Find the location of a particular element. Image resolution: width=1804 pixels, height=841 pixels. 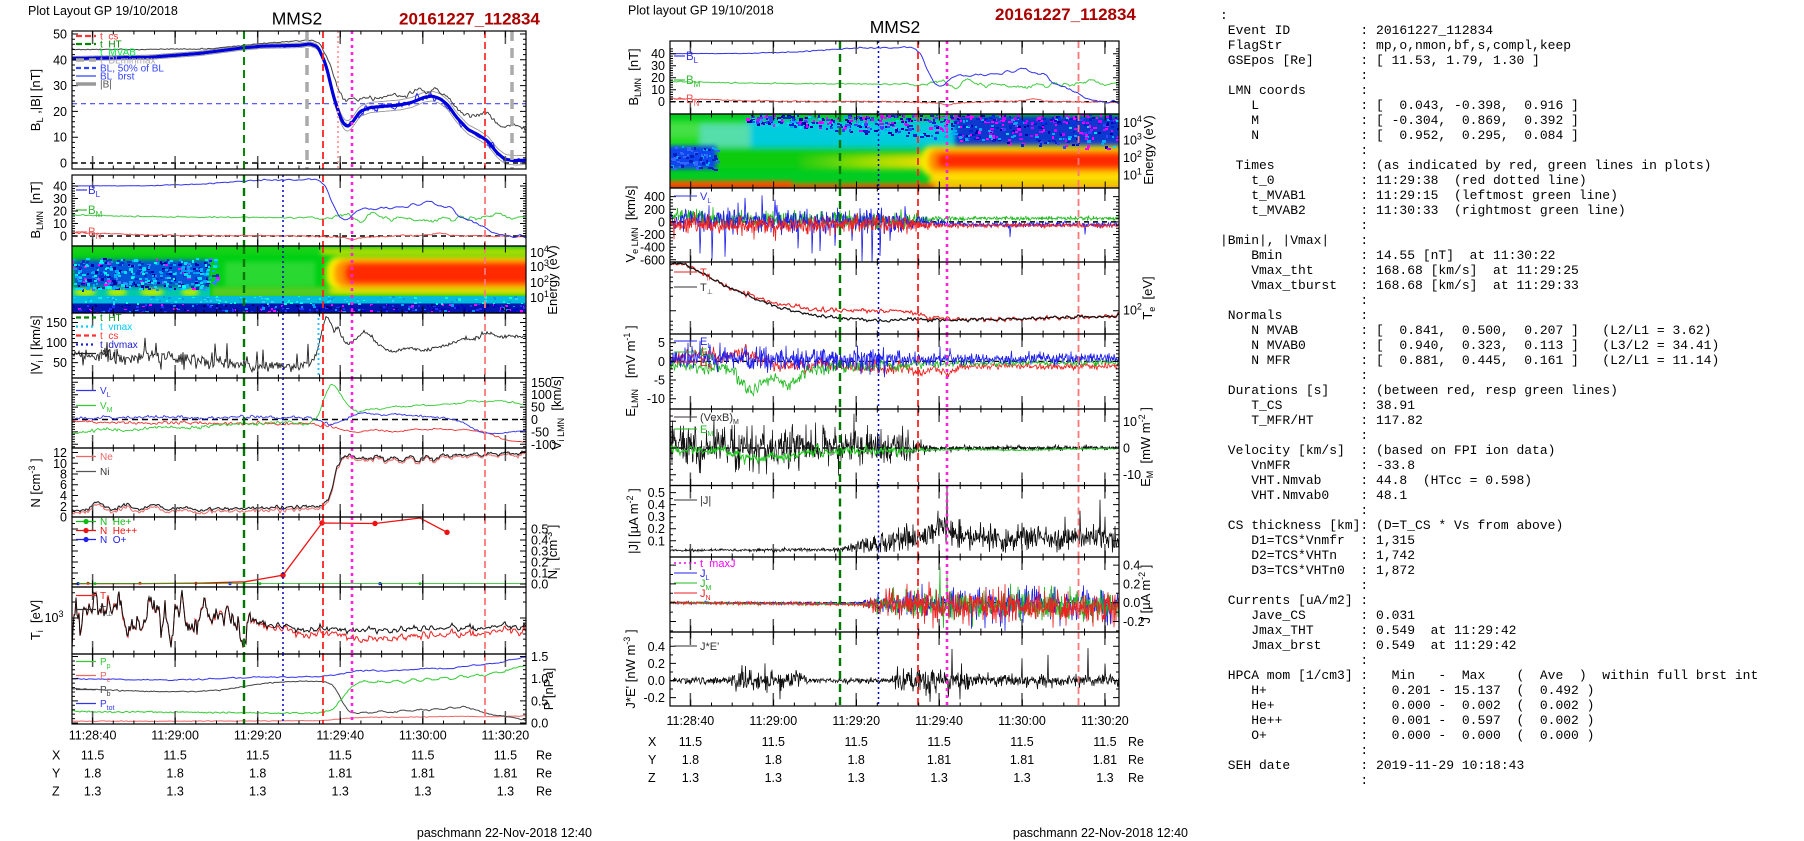

svg-text: t vmax is located at coordinates (116, 327).